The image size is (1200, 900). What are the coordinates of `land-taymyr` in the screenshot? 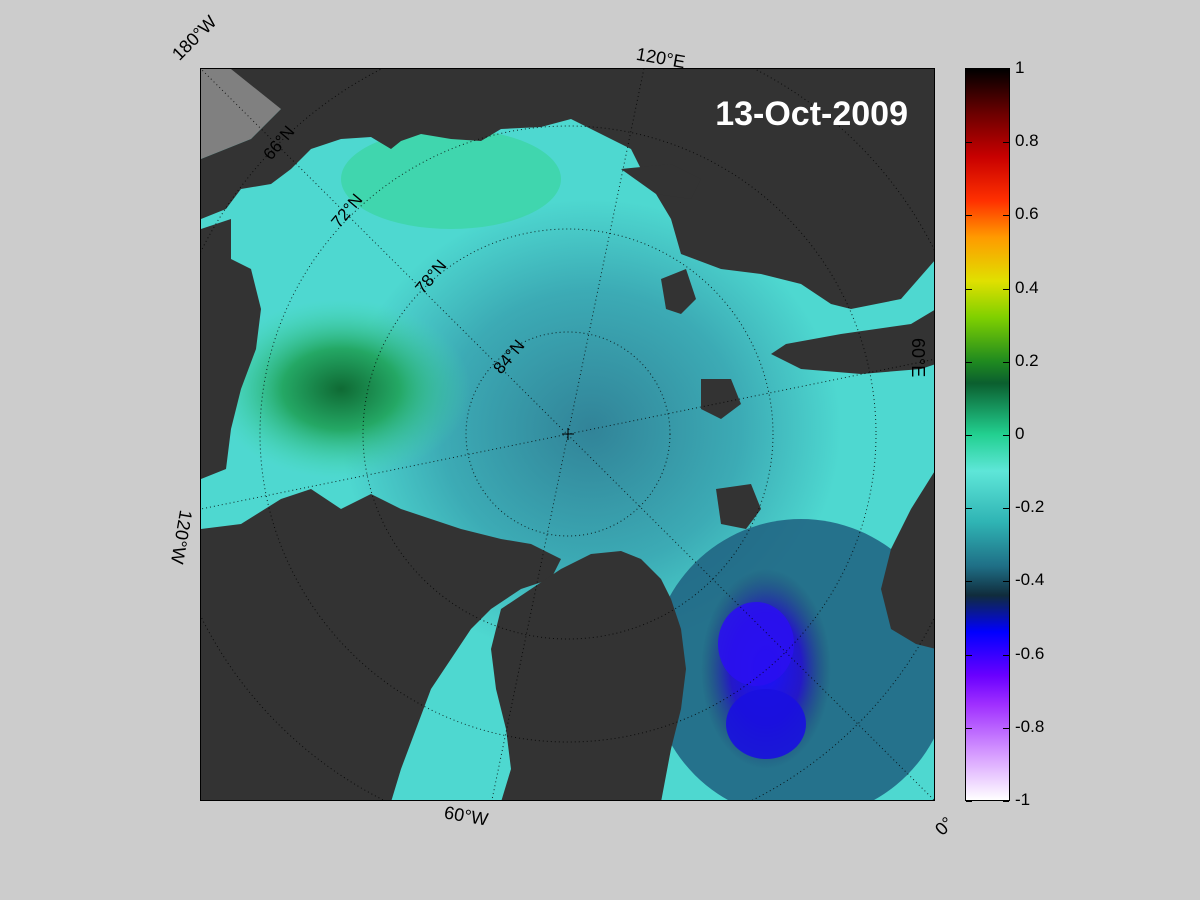 It's located at (661, 181).